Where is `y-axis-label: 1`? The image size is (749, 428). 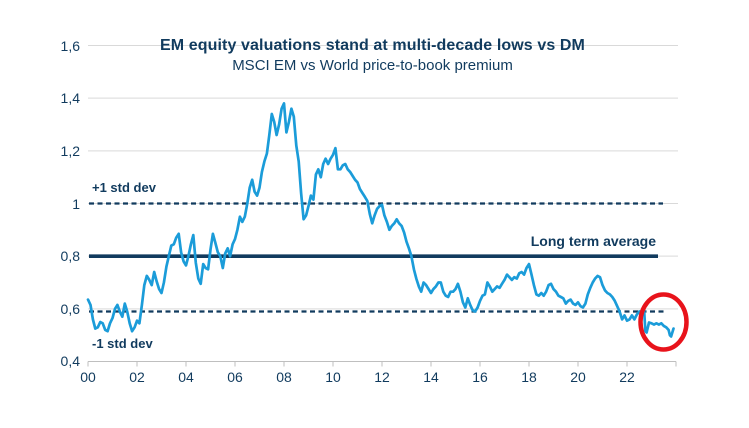
y-axis-label: 1 is located at coordinates (76, 204).